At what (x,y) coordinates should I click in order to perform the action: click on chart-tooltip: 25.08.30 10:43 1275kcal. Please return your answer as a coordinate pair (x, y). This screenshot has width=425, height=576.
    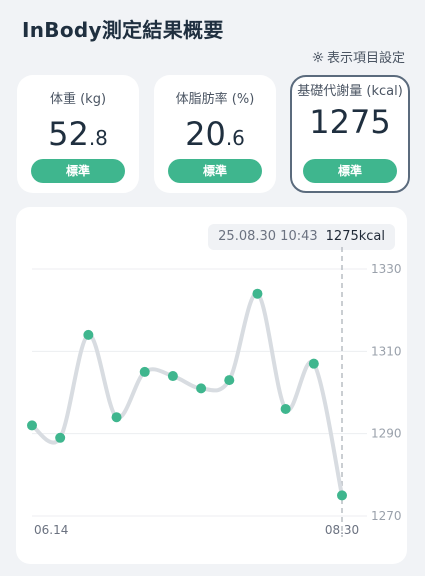
    Looking at the image, I should click on (301, 237).